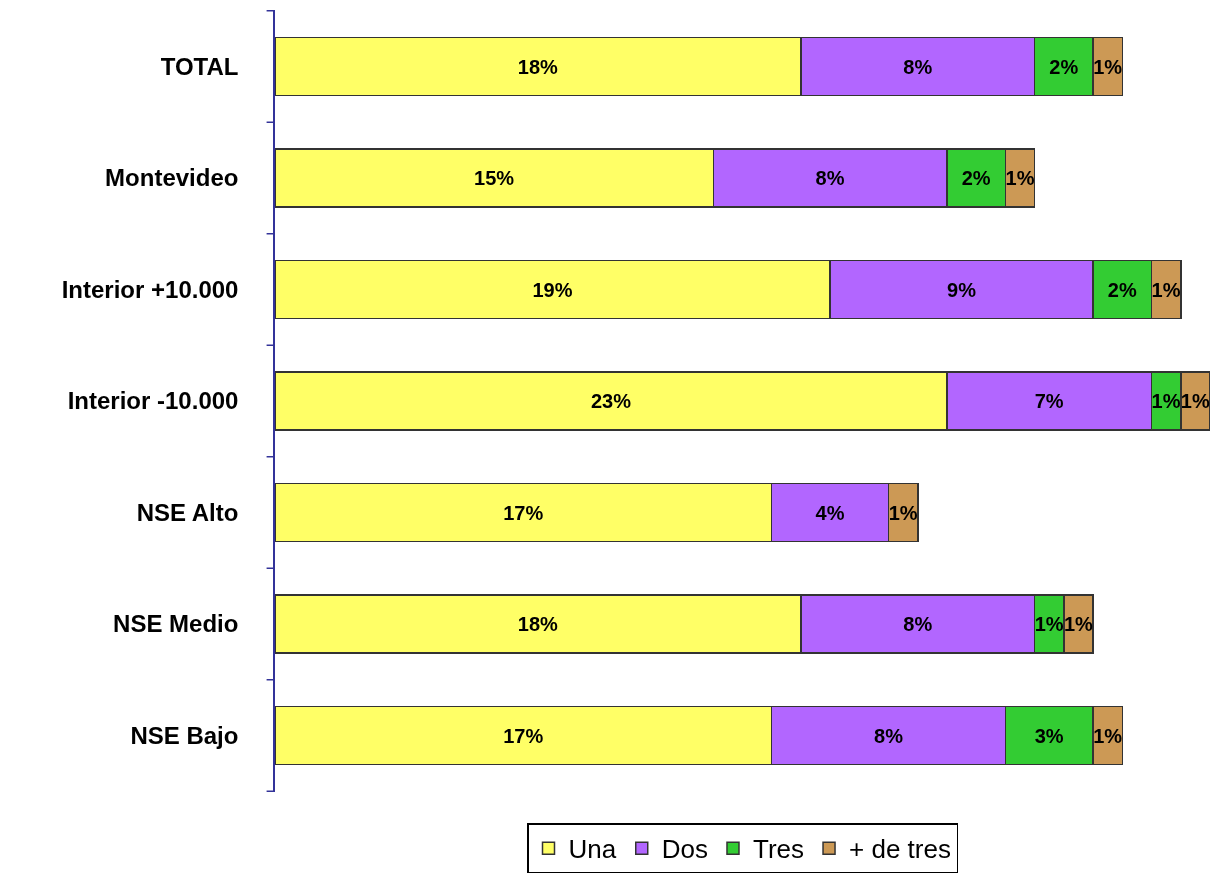  I want to click on data-label: 15%, so click(494, 178).